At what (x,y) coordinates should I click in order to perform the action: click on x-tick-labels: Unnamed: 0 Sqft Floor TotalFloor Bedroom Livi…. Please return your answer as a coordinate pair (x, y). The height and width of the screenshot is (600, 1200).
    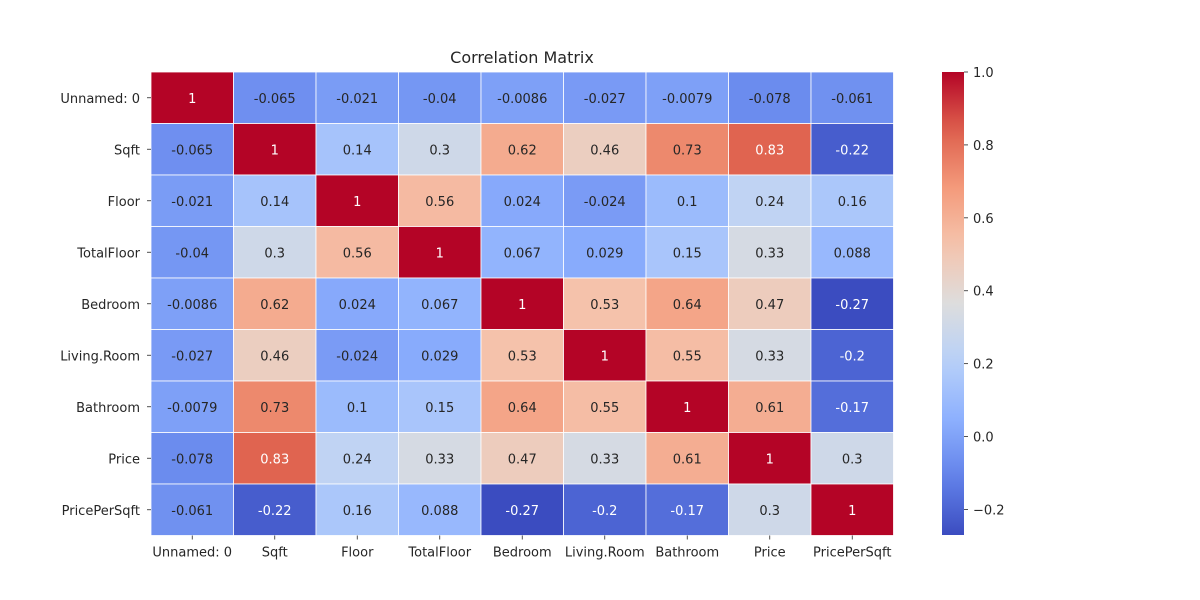
    Looking at the image, I should click on (521, 548).